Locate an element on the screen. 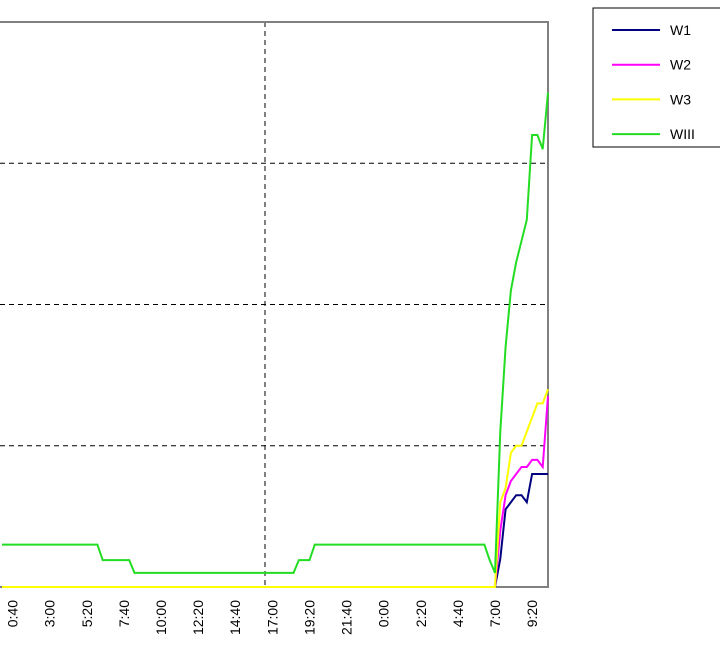 This screenshot has height=664, width=720. legend-label: WIII is located at coordinates (682, 134).